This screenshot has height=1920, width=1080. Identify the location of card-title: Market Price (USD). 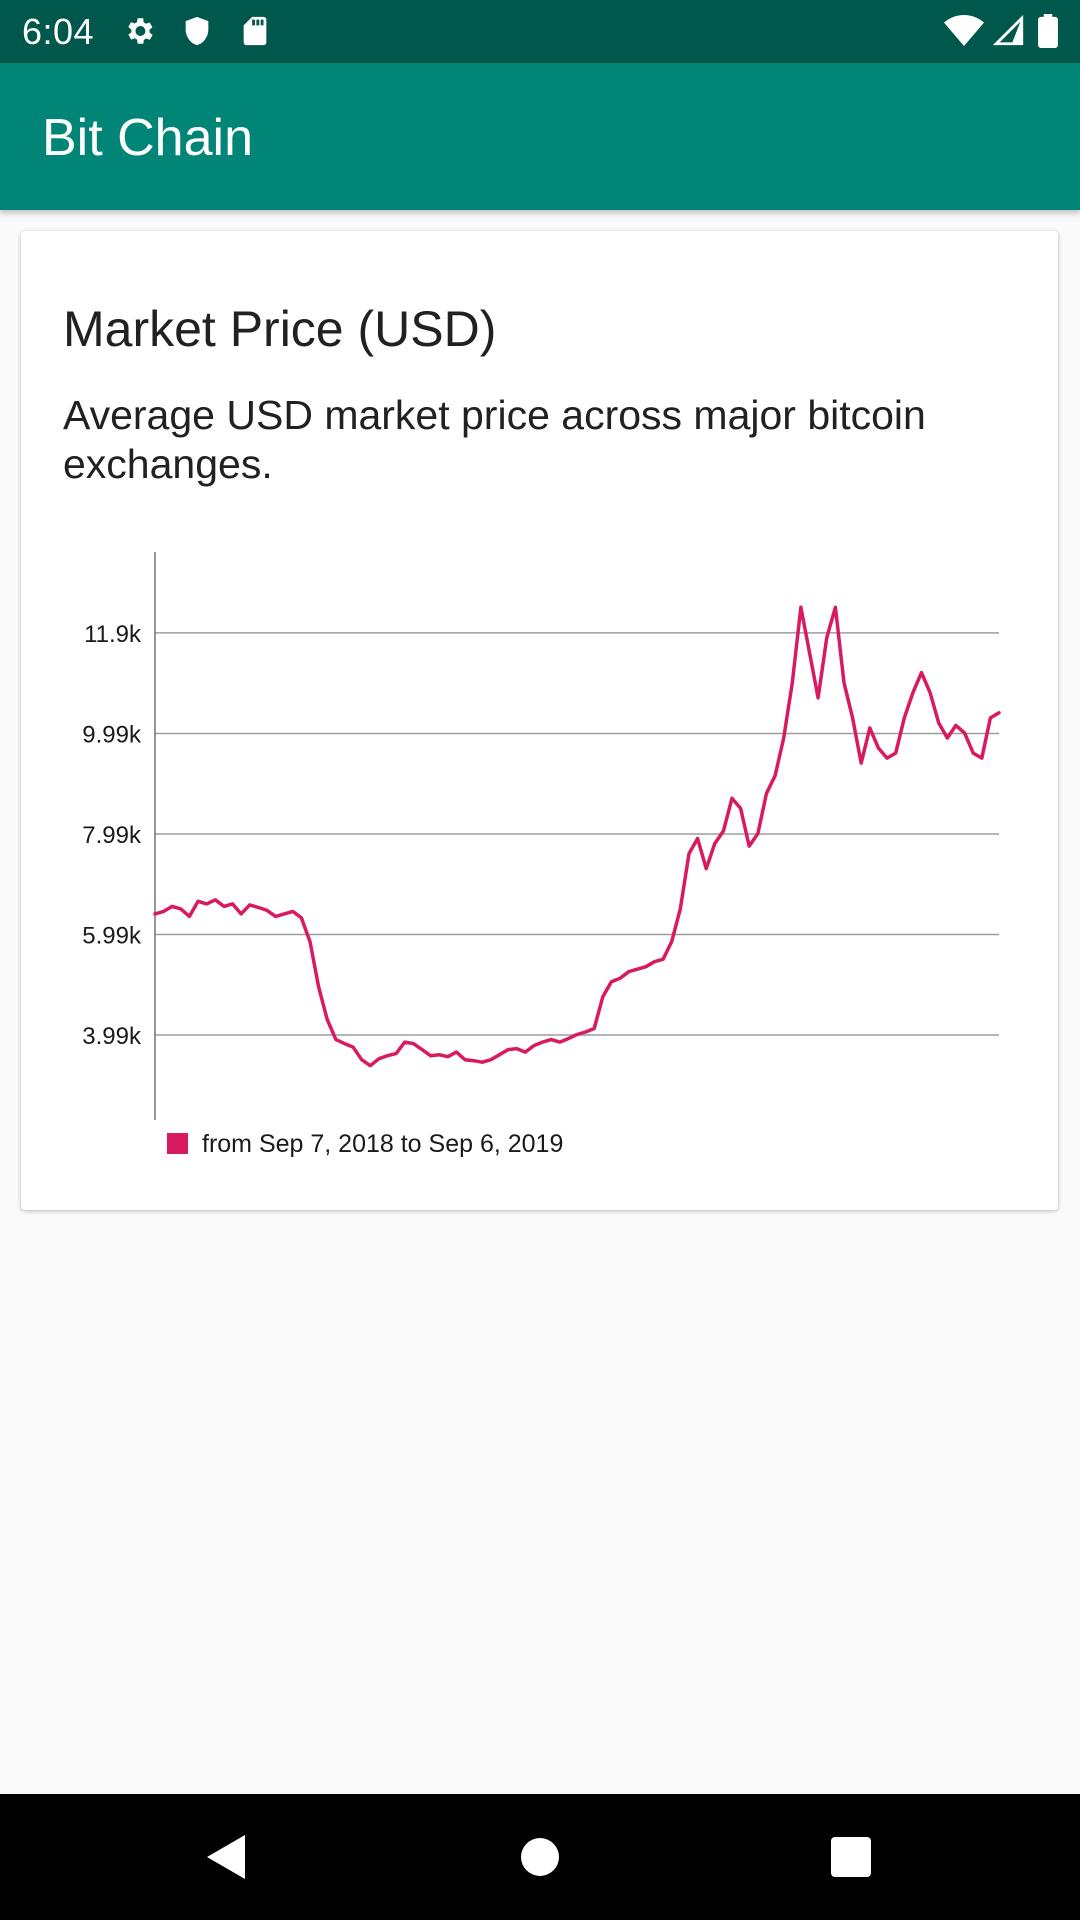
(280, 329).